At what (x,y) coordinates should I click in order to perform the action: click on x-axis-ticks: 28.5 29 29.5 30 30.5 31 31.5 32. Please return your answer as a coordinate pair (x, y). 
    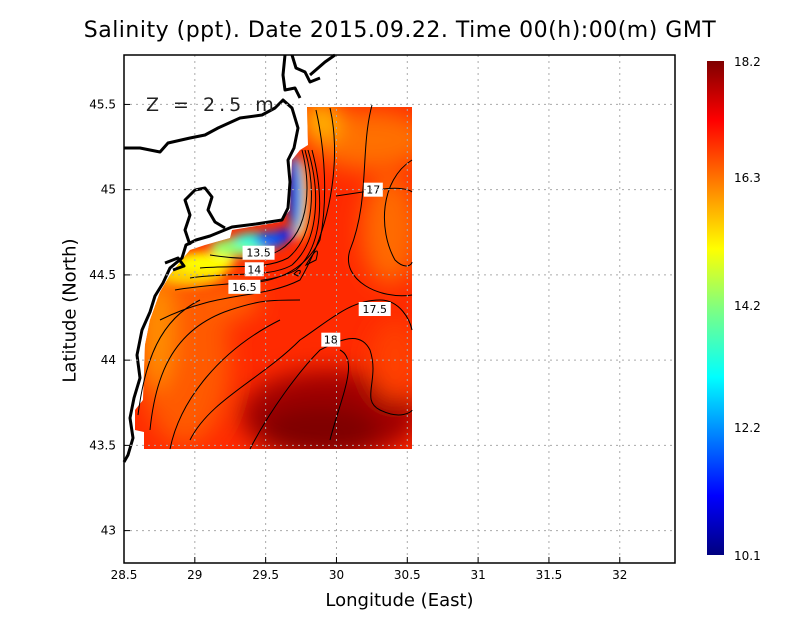
    Looking at the image, I should click on (369, 569).